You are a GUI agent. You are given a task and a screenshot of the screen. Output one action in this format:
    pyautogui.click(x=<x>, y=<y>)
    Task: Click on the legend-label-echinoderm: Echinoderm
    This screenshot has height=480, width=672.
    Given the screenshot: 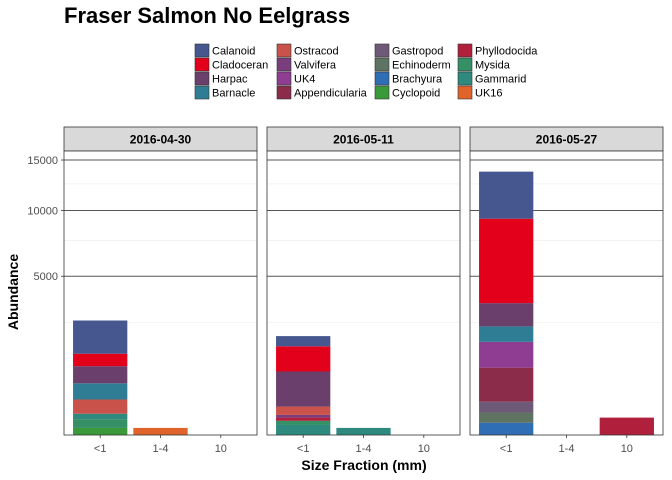 What is the action you would take?
    pyautogui.click(x=421, y=66)
    